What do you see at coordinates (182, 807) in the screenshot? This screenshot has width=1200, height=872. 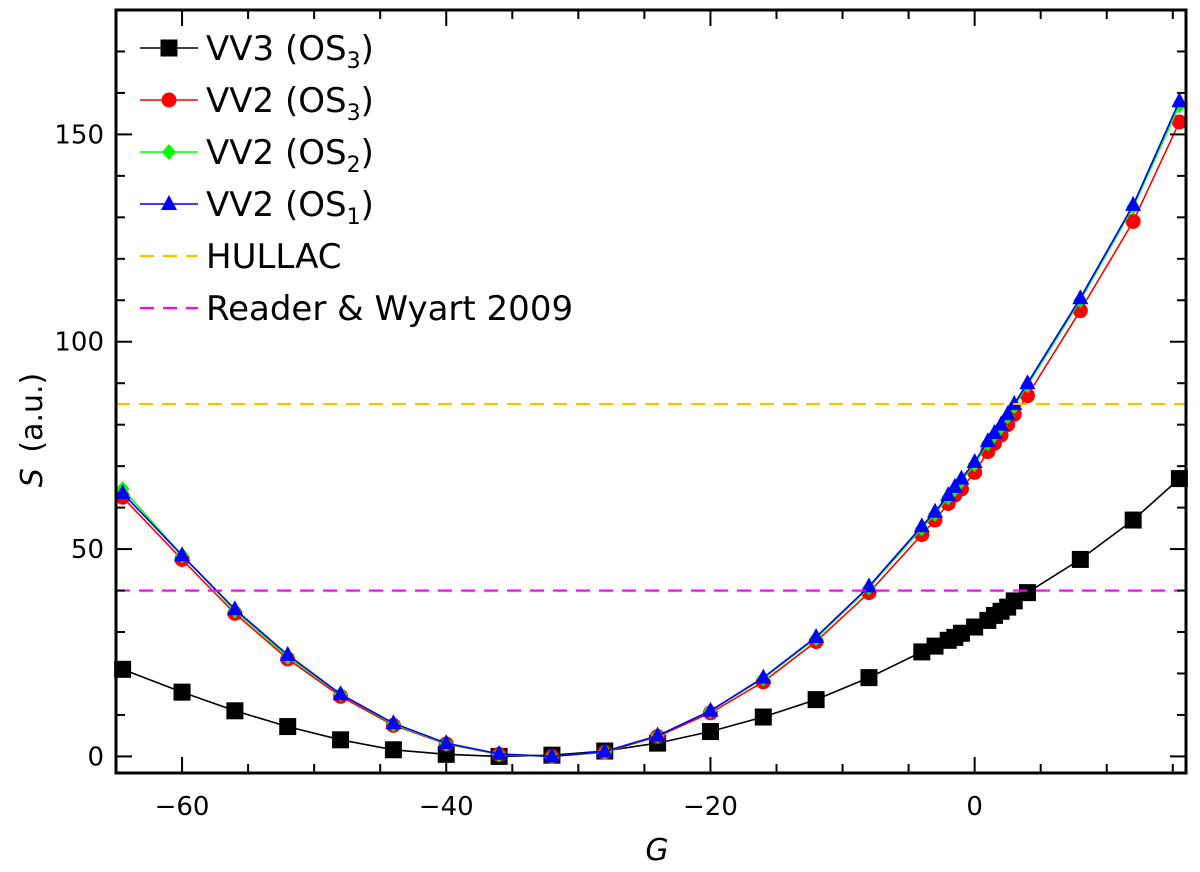 I see `x-tick-label: −60` at bounding box center [182, 807].